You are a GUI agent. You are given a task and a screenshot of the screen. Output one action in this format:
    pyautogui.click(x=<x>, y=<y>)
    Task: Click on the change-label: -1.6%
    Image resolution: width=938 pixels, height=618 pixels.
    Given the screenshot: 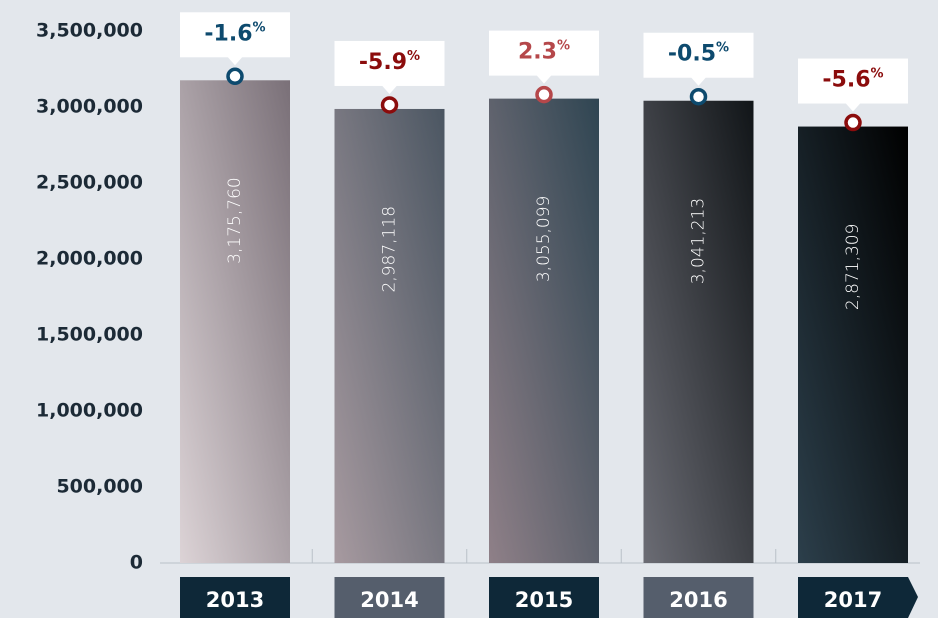 What is the action you would take?
    pyautogui.click(x=234, y=33)
    